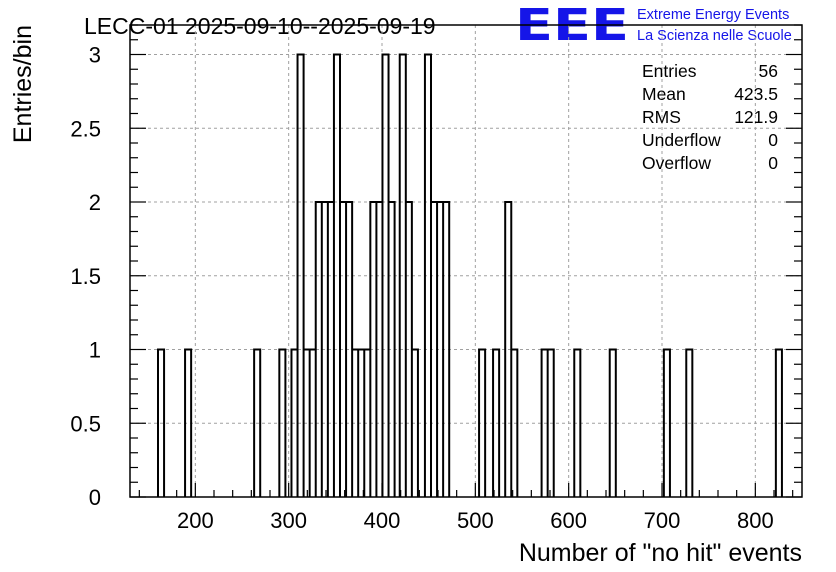 This screenshot has height=572, width=836. What do you see at coordinates (756, 94) in the screenshot?
I see `stats-value: 423.5` at bounding box center [756, 94].